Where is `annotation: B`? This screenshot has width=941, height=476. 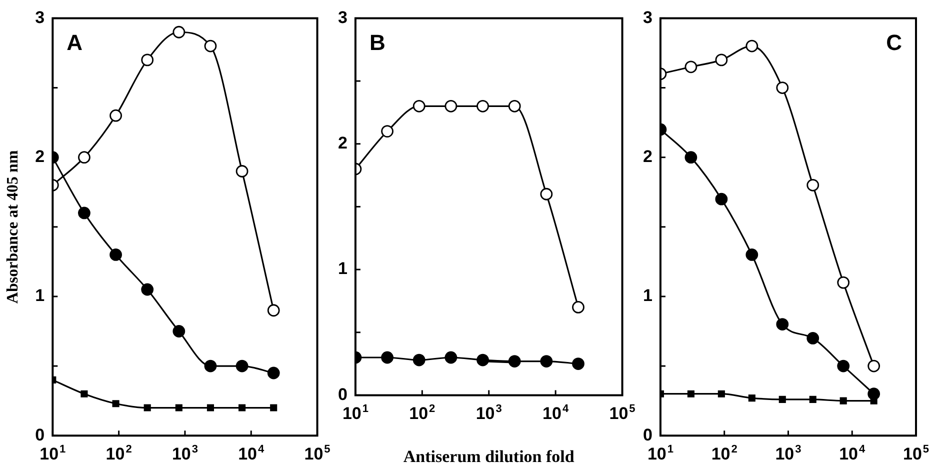 annotation: B is located at coordinates (377, 43).